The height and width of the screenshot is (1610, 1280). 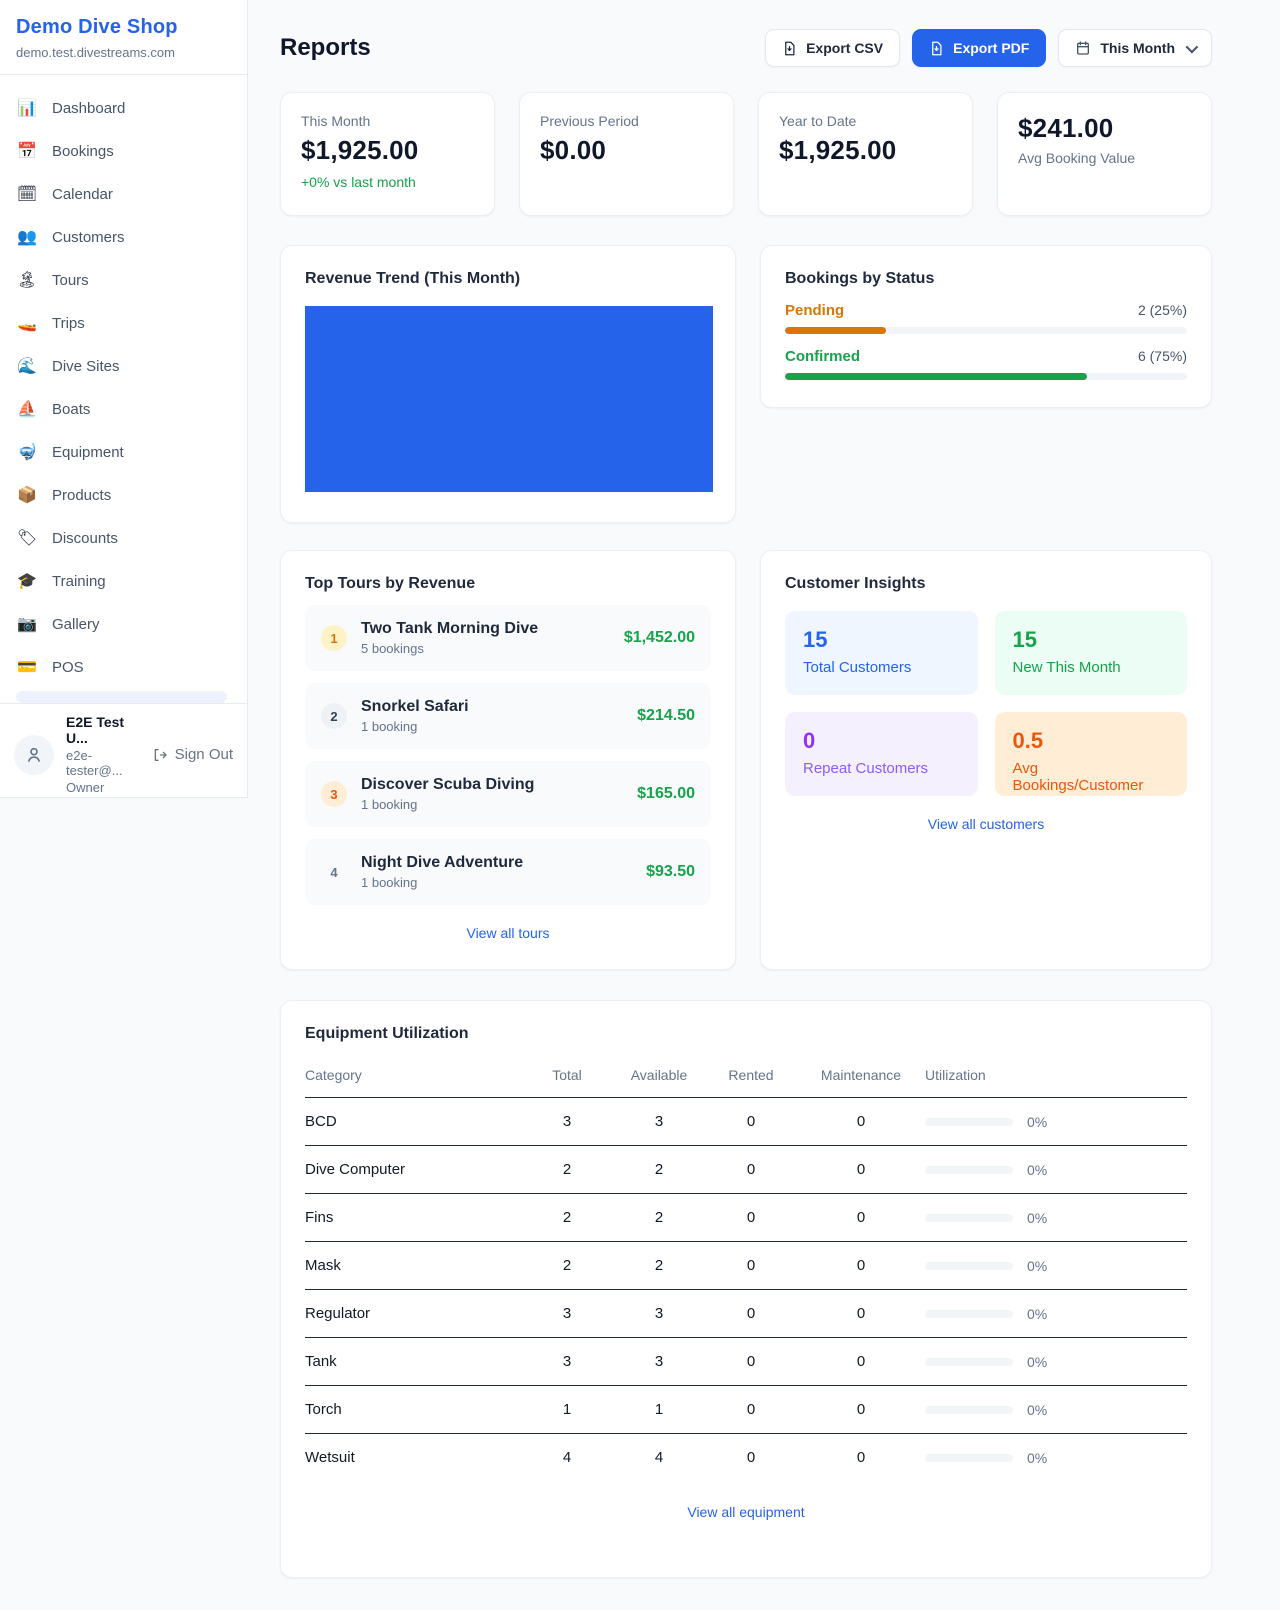 What do you see at coordinates (746, 1511) in the screenshot?
I see `view-all-equipment-link: View all equipment` at bounding box center [746, 1511].